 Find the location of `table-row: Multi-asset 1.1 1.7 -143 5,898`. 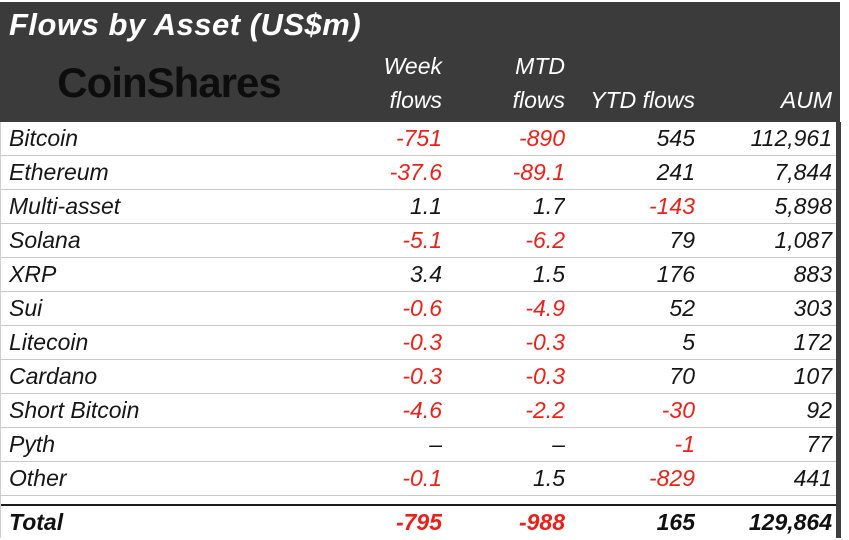

table-row: Multi-asset 1.1 1.7 -143 5,898 is located at coordinates (418, 207).